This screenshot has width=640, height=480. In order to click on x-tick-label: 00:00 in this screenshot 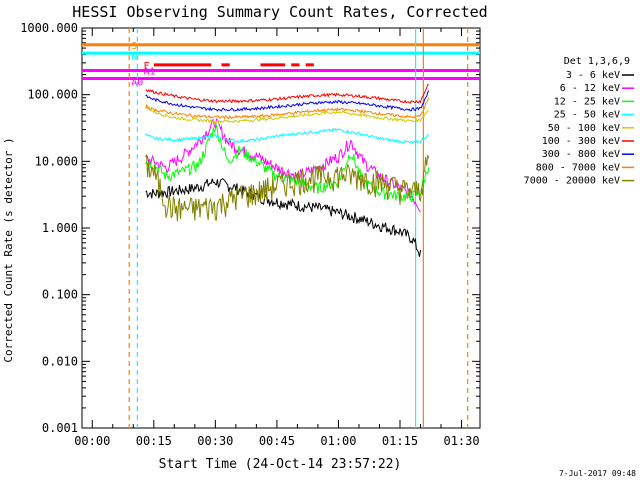, I will do `click(92, 441)`.